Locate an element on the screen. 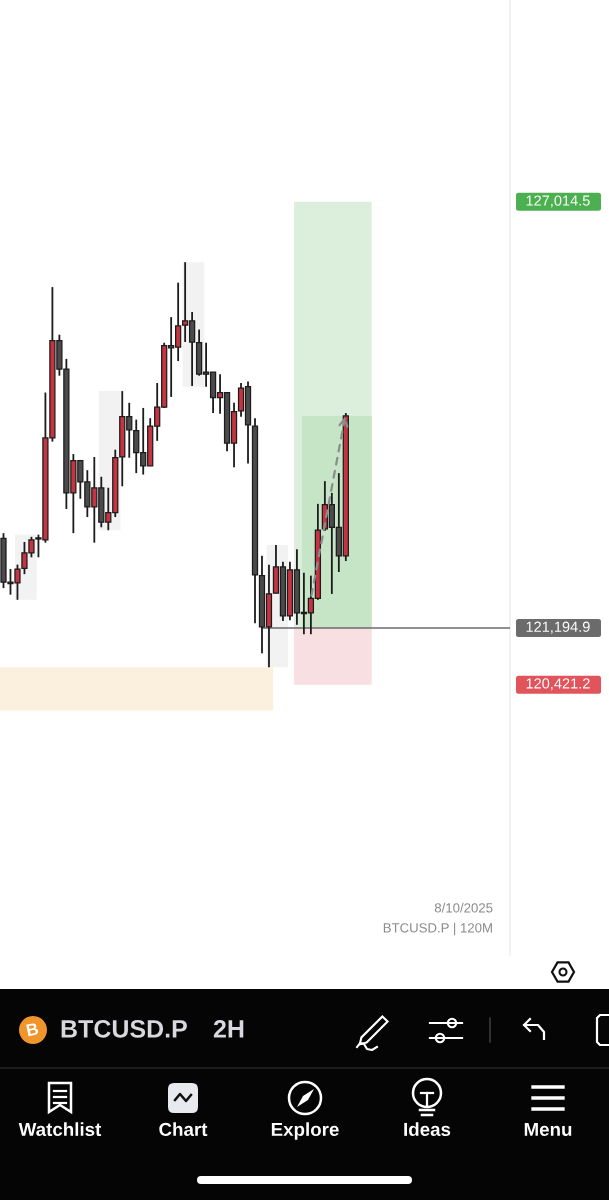 This screenshot has height=1200, width=609. y-tick-label: 121,194.9 is located at coordinates (558, 627).